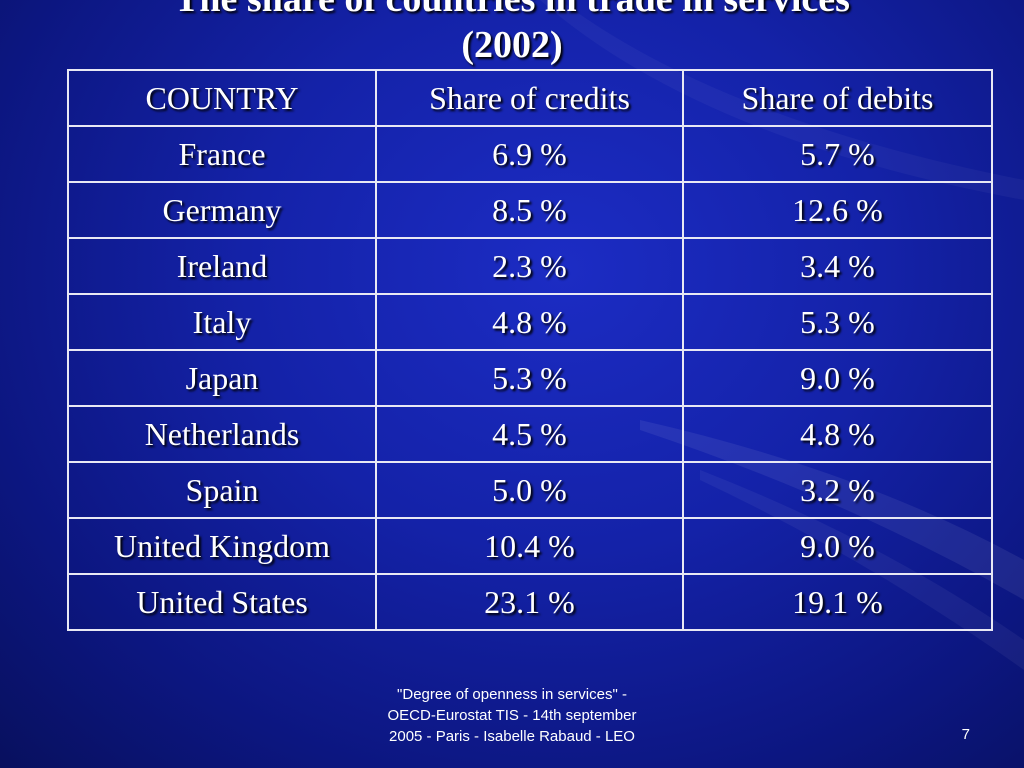 Image resolution: width=1024 pixels, height=768 pixels. I want to click on credits-cell: 8.5 %, so click(529, 210).